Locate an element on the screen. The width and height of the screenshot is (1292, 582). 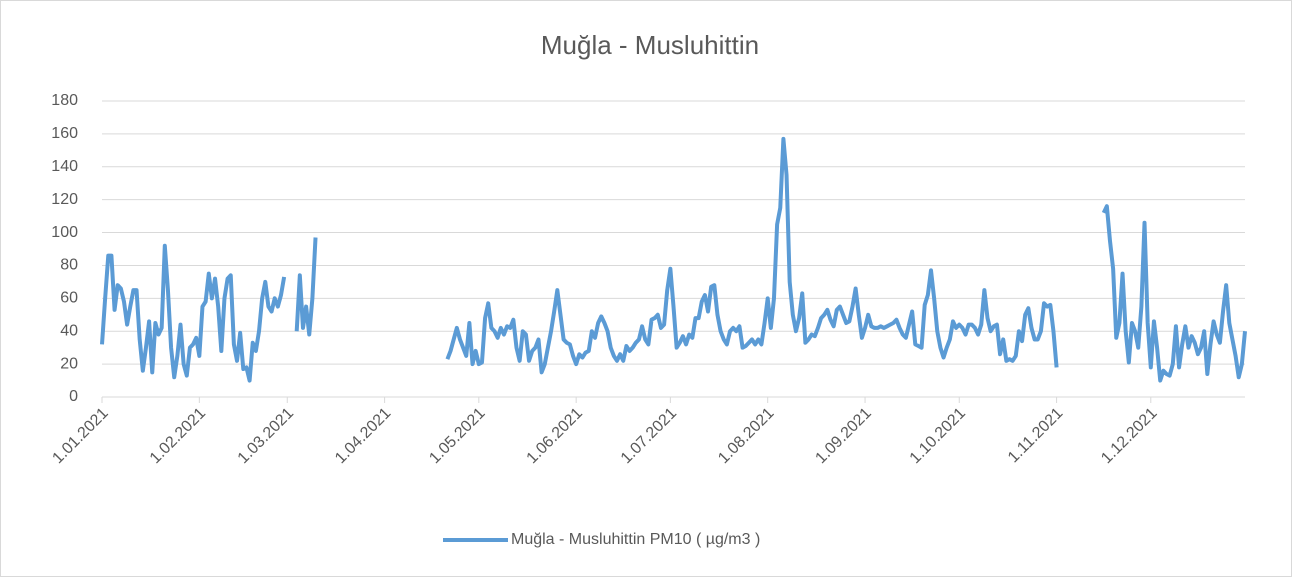
y-tick-label: 140 is located at coordinates (64, 166).